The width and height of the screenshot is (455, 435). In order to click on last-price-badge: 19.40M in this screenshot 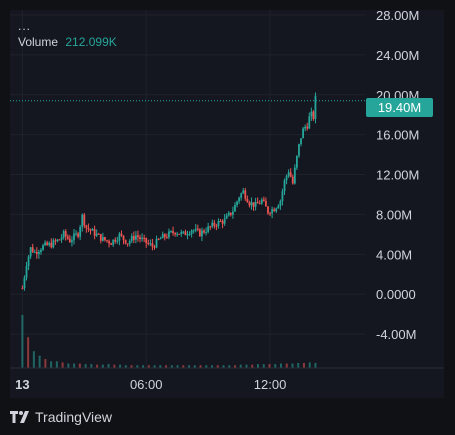, I will do `click(399, 107)`.